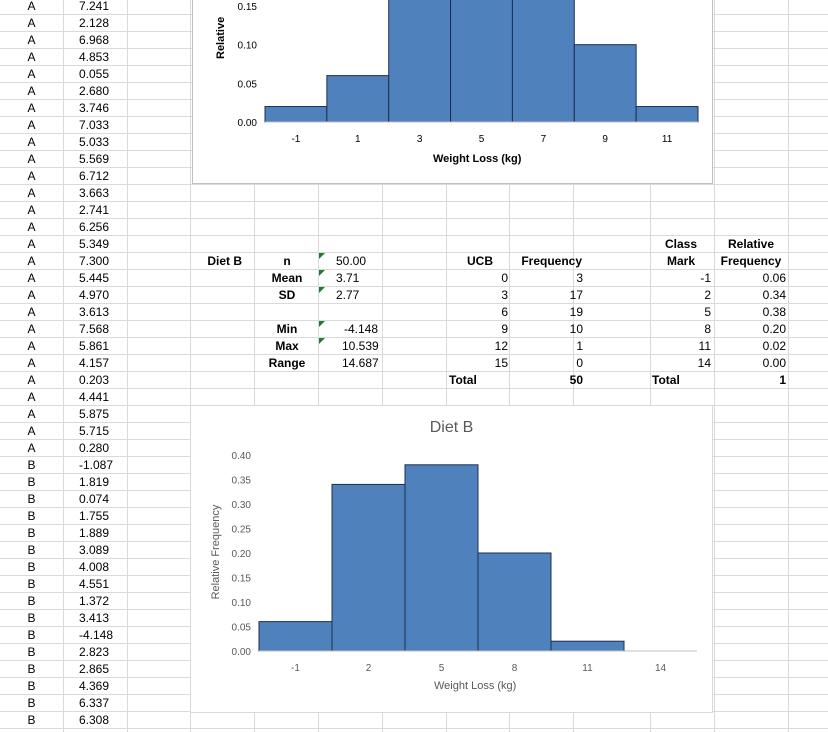 The width and height of the screenshot is (828, 732). What do you see at coordinates (94, 482) in the screenshot?
I see `weight-loss-cell: 1.819` at bounding box center [94, 482].